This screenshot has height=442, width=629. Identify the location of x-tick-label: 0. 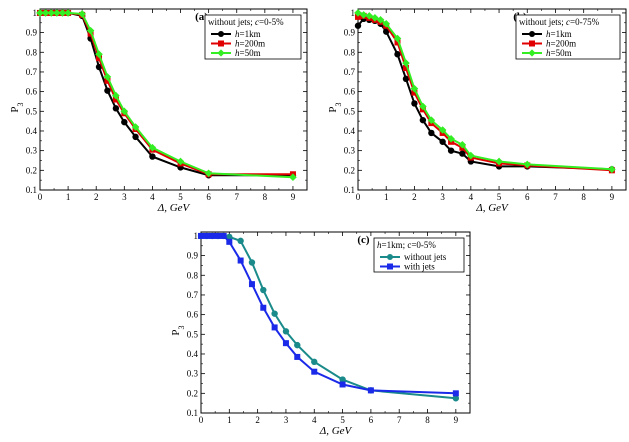
(358, 197).